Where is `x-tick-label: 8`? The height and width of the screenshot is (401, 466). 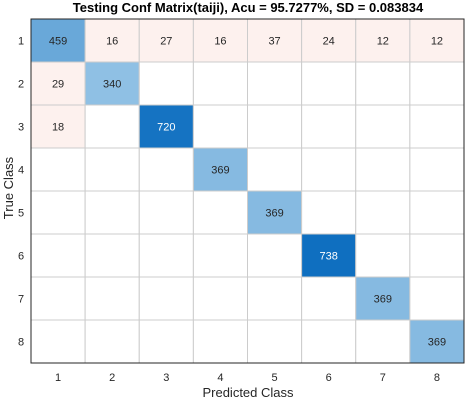
x-tick-label: 8 is located at coordinates (437, 378).